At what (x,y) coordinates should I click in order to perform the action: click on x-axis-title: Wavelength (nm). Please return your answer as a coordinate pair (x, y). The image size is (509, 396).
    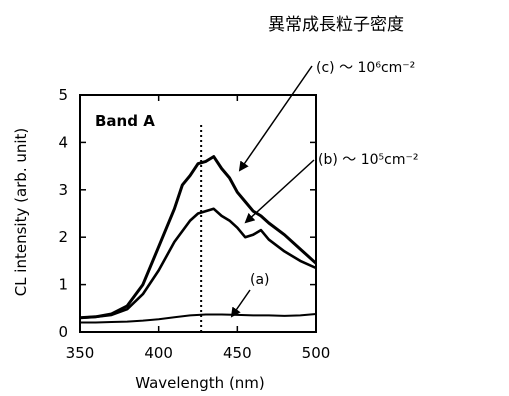
    Looking at the image, I should click on (200, 383).